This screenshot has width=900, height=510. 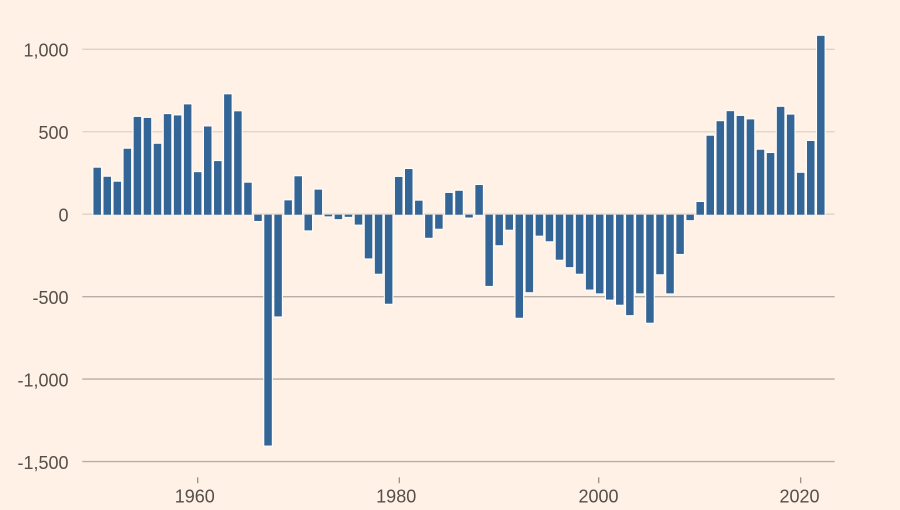 I want to click on svg-text: 1980, so click(x=396, y=496).